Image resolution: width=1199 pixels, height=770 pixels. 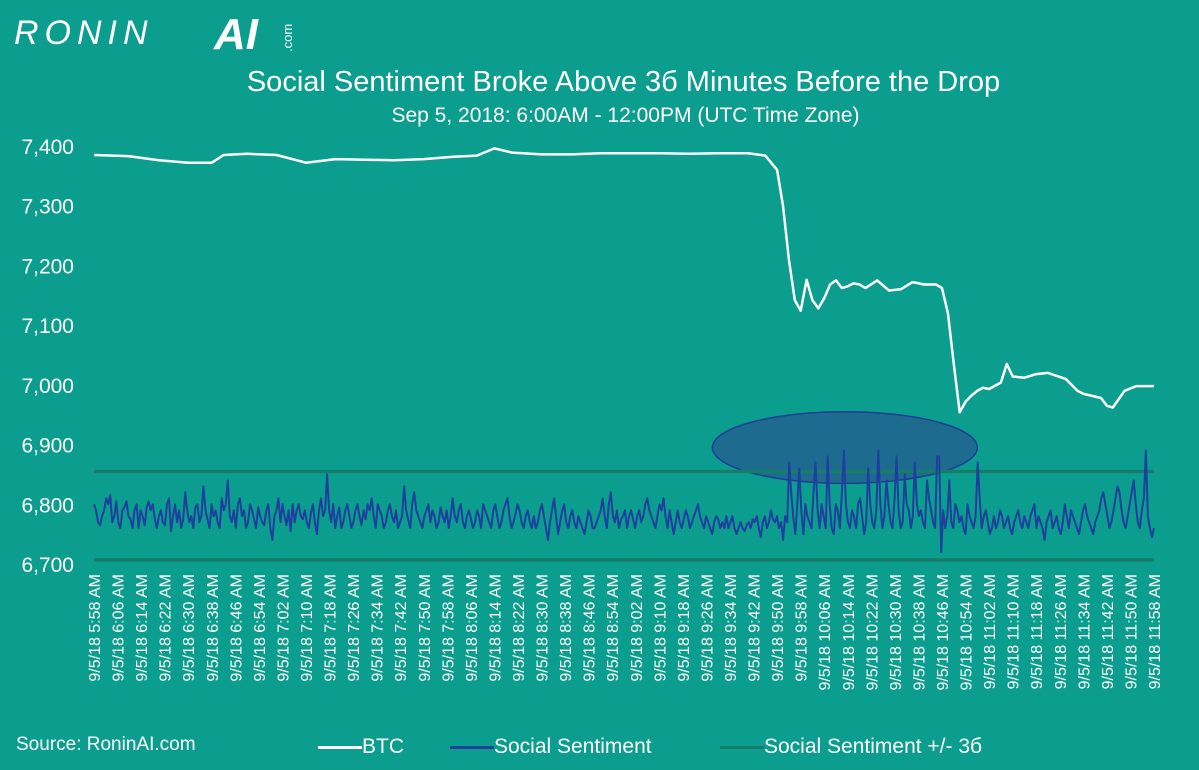 What do you see at coordinates (47, 386) in the screenshot?
I see `y-tick-label: 7,000` at bounding box center [47, 386].